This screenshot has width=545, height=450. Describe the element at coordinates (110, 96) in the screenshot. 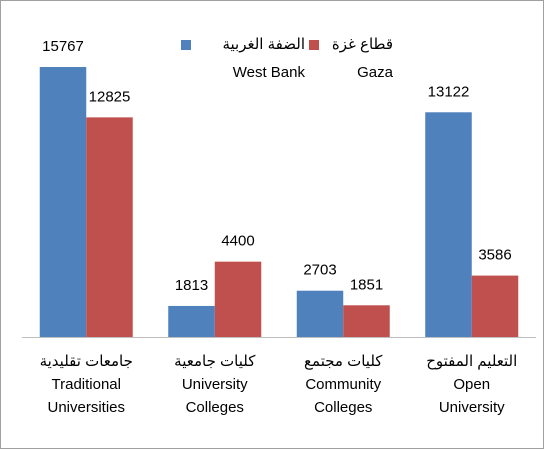

I see `value-label: 12825` at that location.